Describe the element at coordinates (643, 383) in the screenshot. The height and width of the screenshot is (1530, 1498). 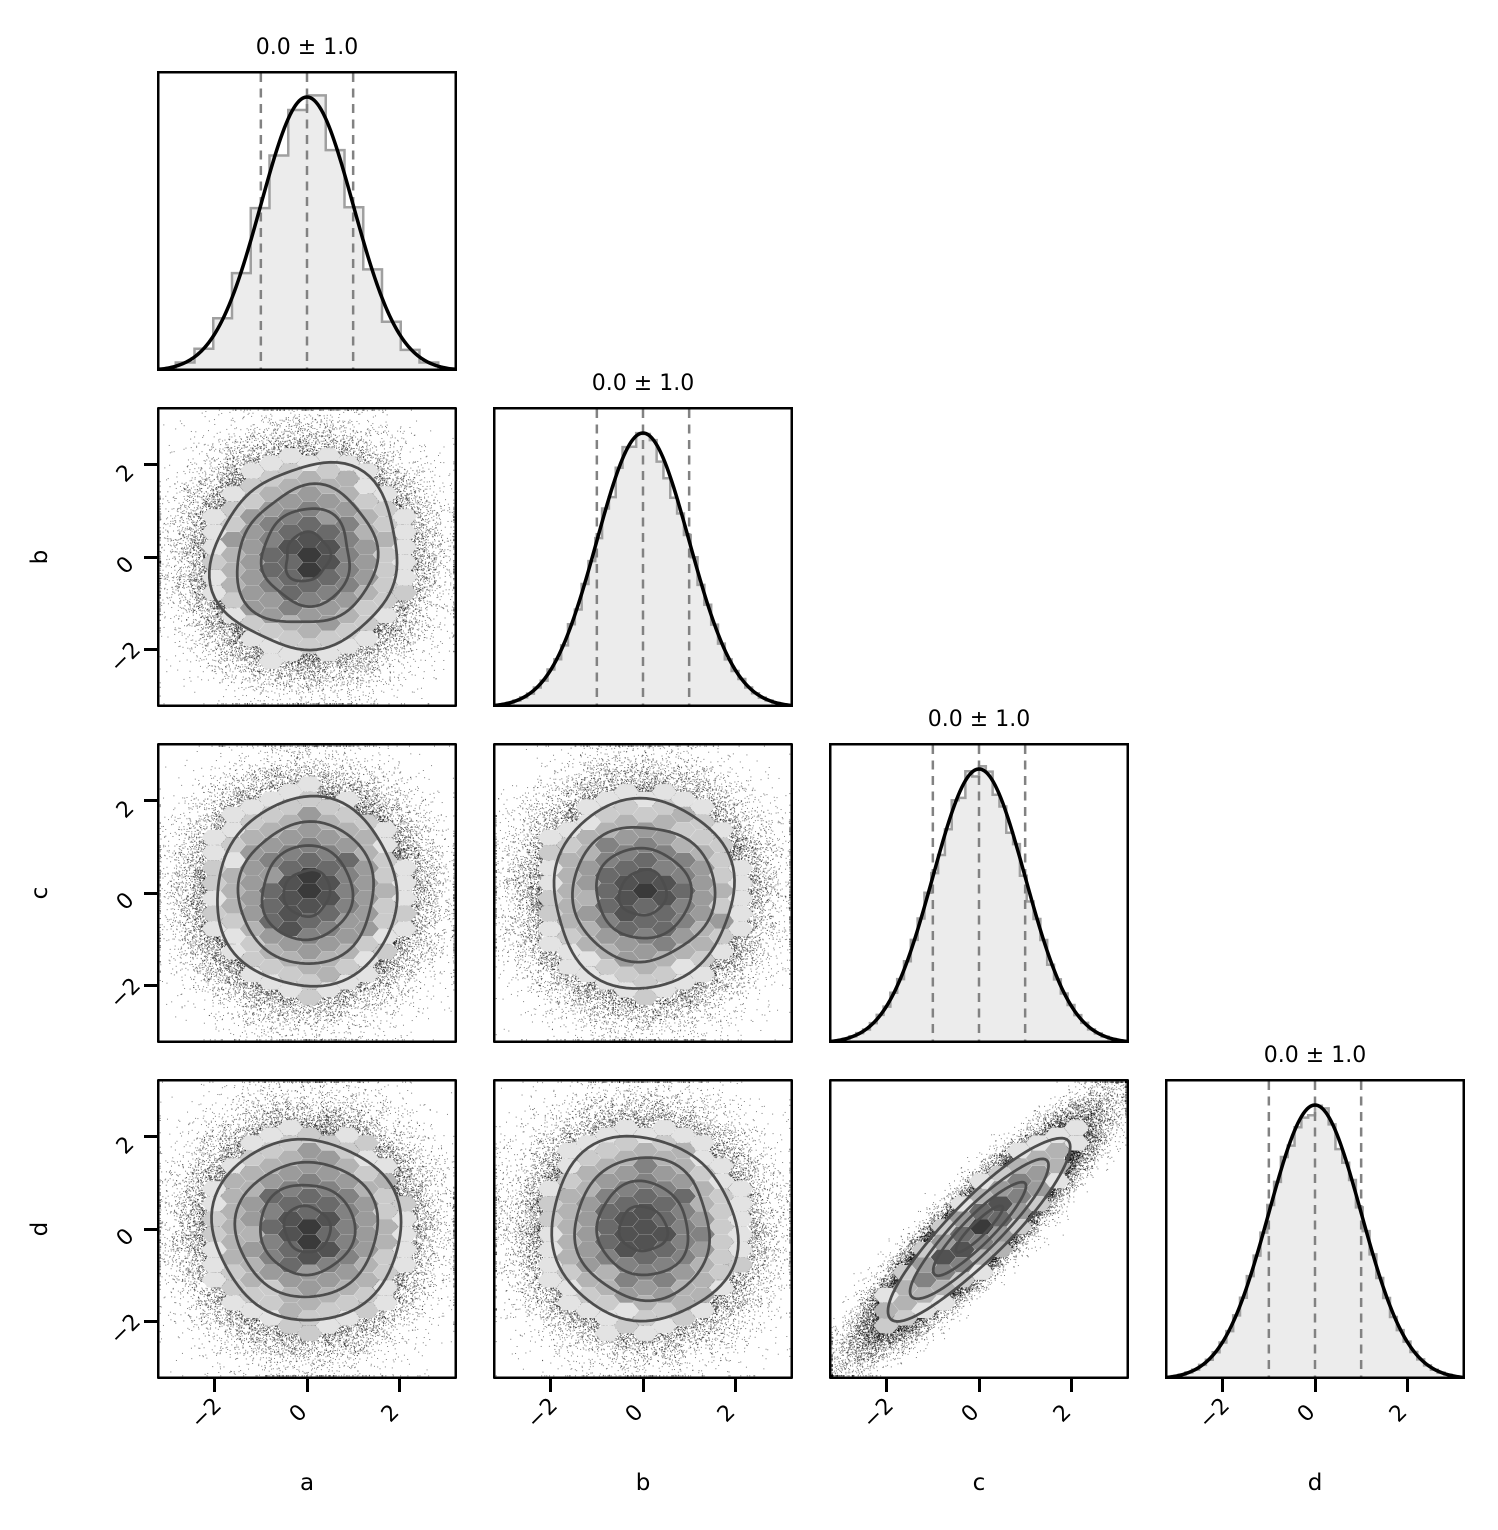
I see `diag-title-b: 0.0 ± 1.0` at that location.